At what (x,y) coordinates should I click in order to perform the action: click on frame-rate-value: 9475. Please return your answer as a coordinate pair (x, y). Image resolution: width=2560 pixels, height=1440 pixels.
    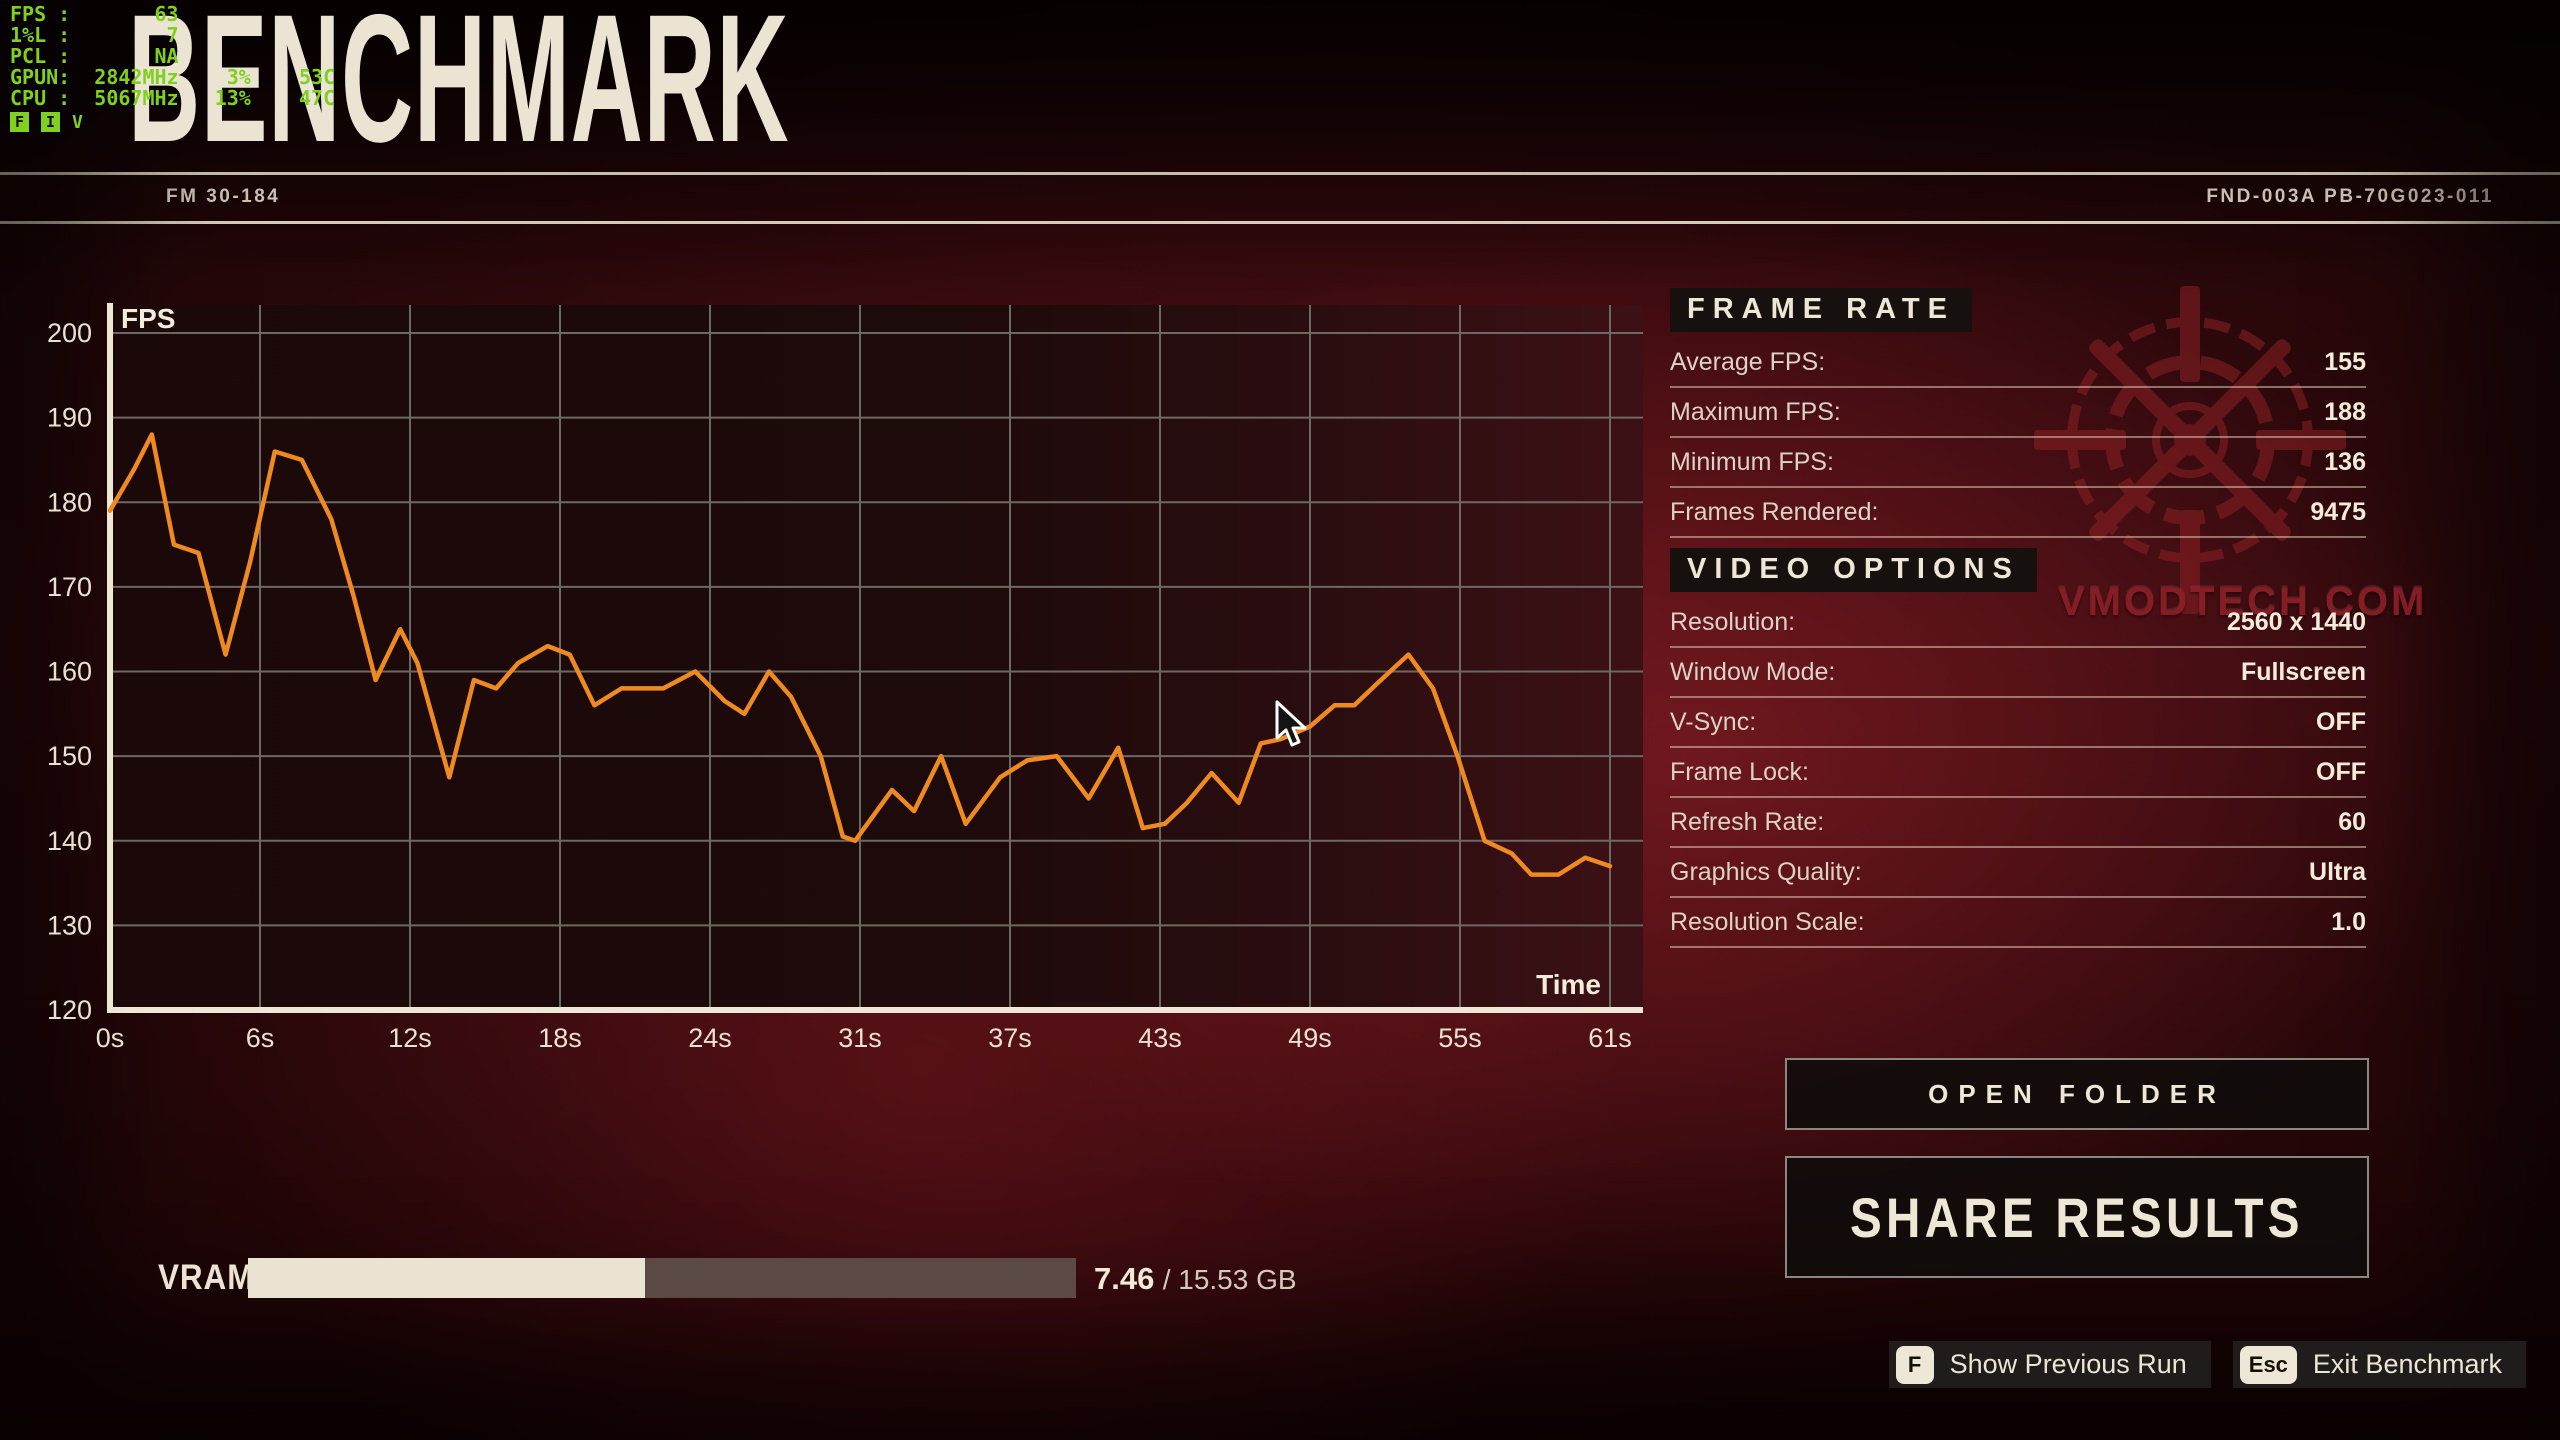
    Looking at the image, I should click on (2338, 511).